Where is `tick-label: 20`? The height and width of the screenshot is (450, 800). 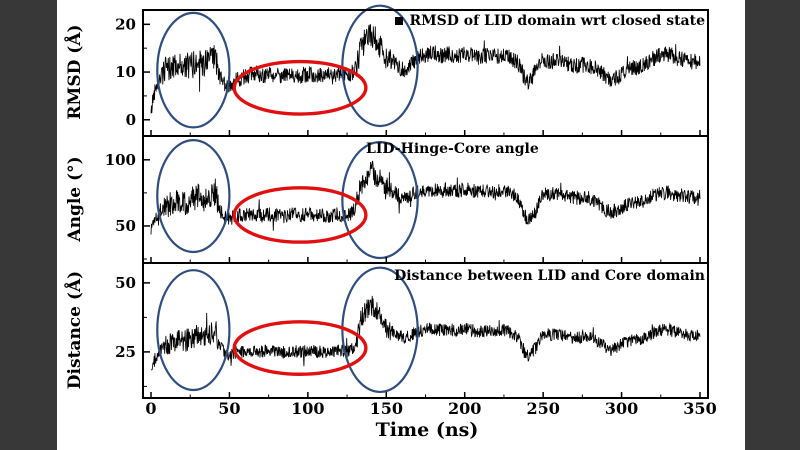
tick-label: 20 is located at coordinates (125, 24).